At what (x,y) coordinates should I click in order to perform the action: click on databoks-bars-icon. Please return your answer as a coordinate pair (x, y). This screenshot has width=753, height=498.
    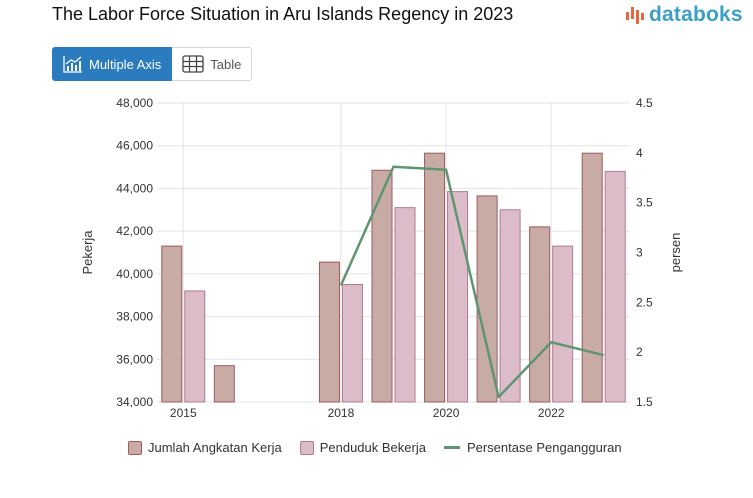
    Looking at the image, I should click on (635, 15).